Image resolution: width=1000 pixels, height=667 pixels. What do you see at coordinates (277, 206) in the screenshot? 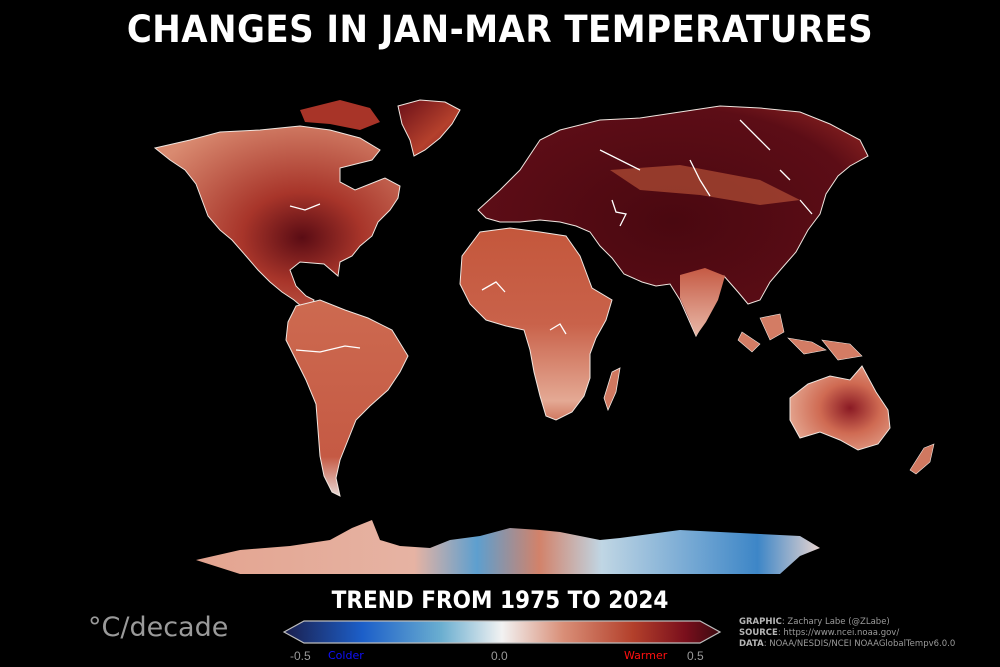
I see `continent-north-america` at bounding box center [277, 206].